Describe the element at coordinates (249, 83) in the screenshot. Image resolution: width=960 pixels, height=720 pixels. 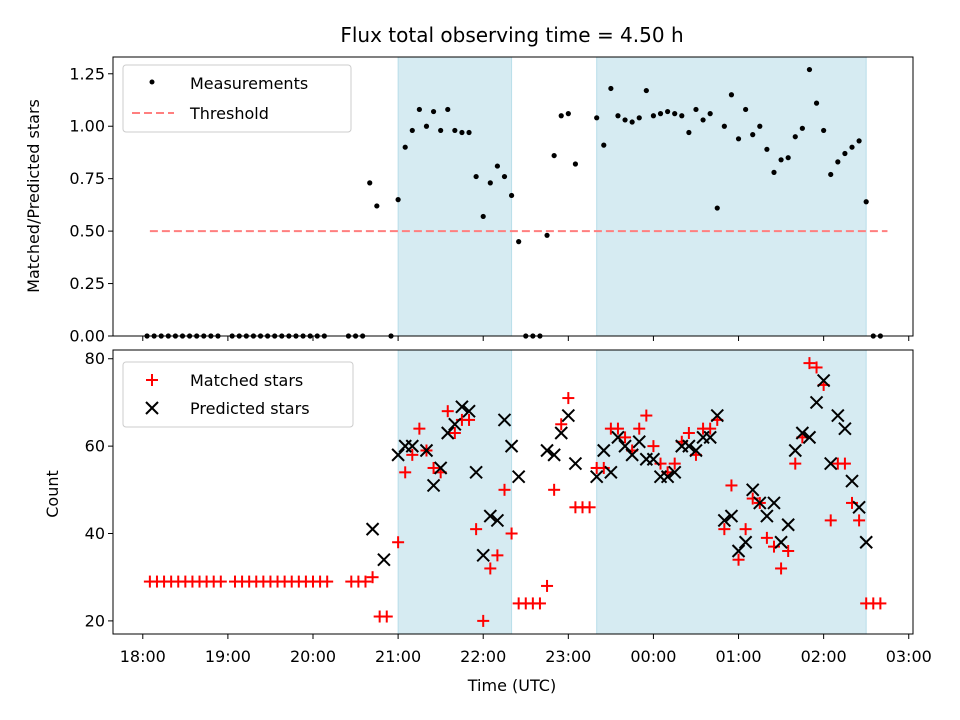
I see `legend-measurements-label: Measurements` at that location.